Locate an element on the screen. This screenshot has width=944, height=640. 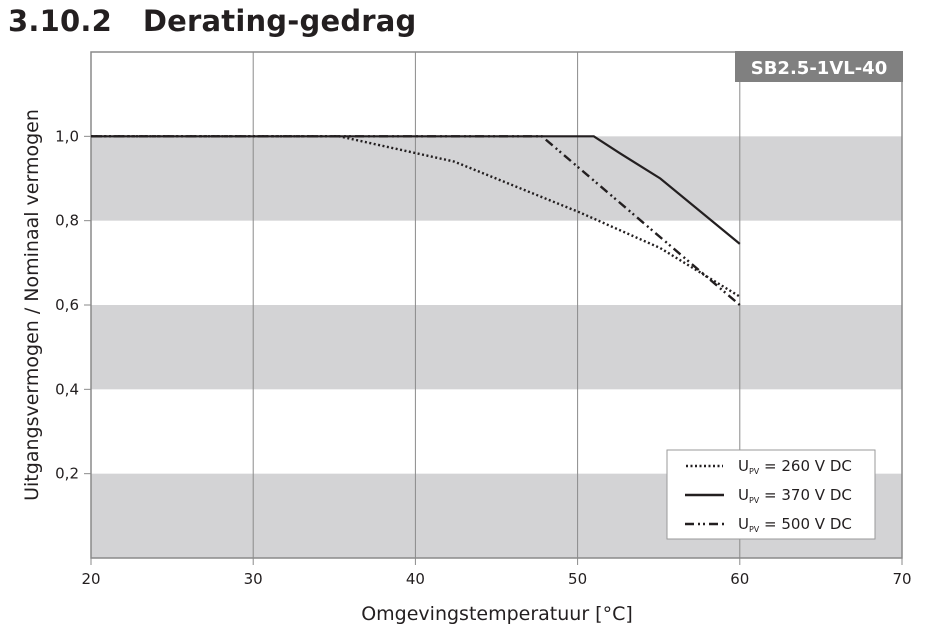
legend-item-500v: UPV = 500 V DC is located at coordinates (768, 524).